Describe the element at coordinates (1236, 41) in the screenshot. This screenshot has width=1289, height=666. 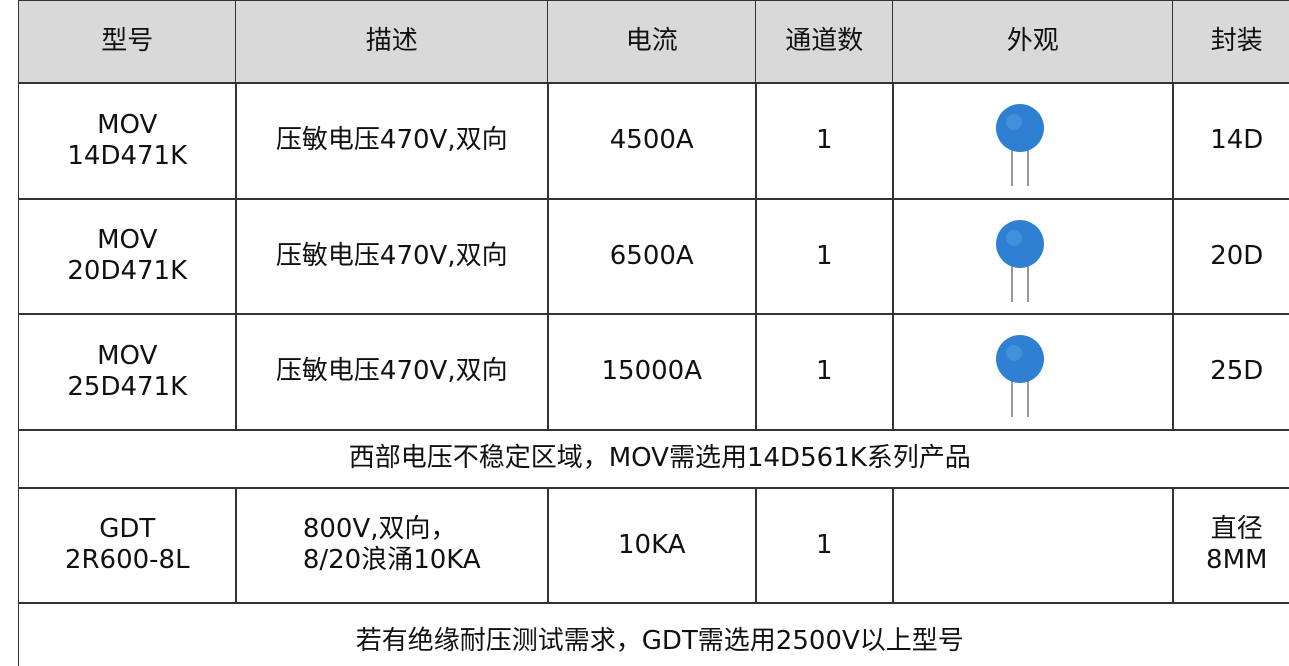
I see `cell-text: 封装` at that location.